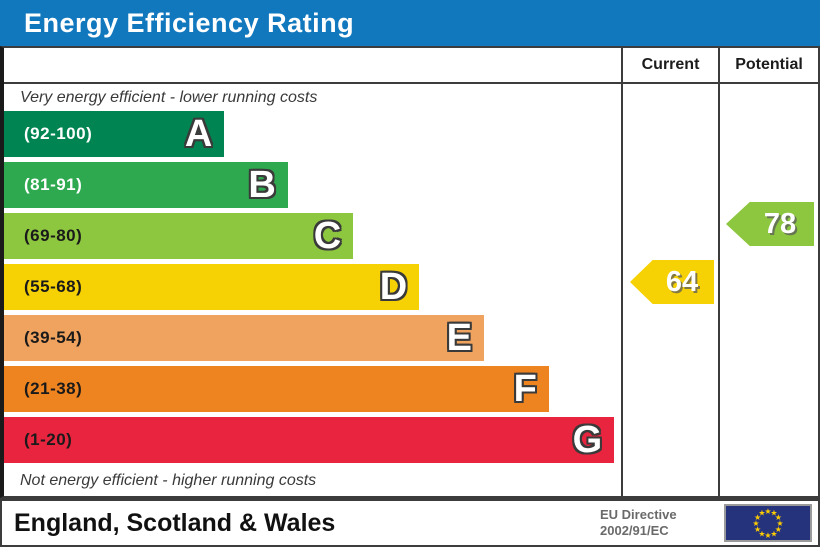  What do you see at coordinates (276, 389) in the screenshot?
I see `band-bar-f: (21-38) F` at bounding box center [276, 389].